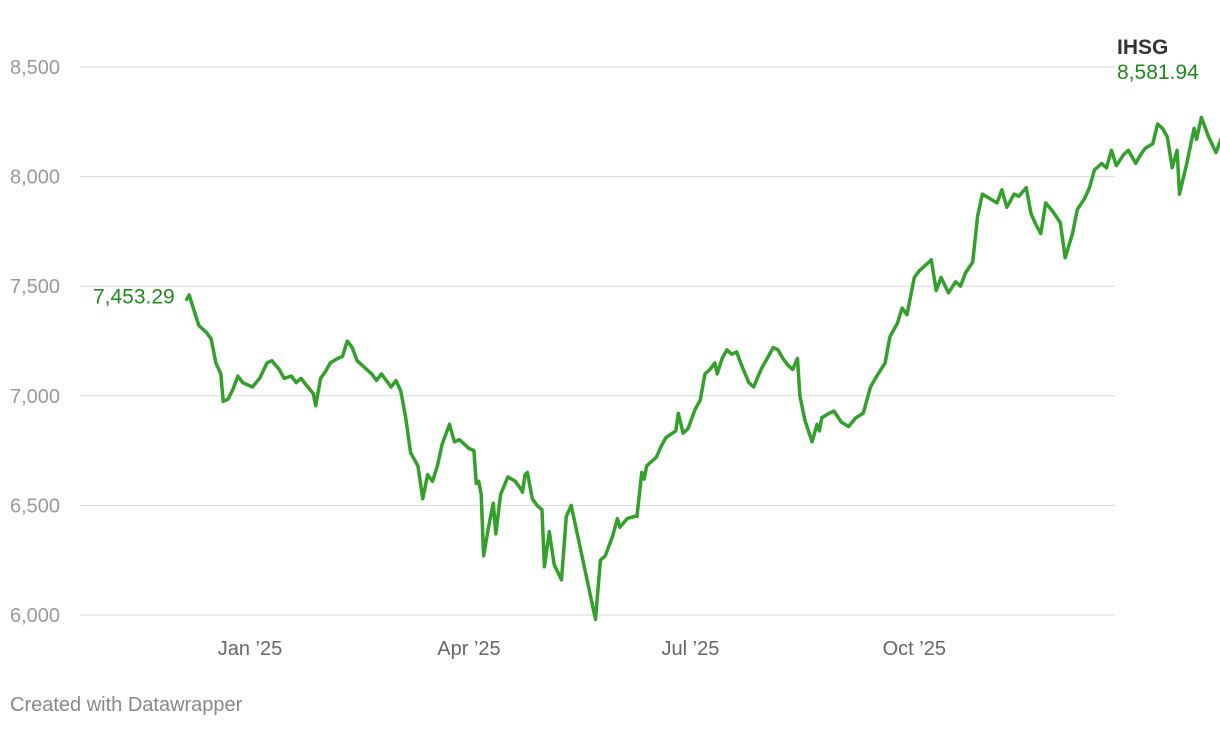  I want to click on y-tick-label: 6,500, so click(35, 506).